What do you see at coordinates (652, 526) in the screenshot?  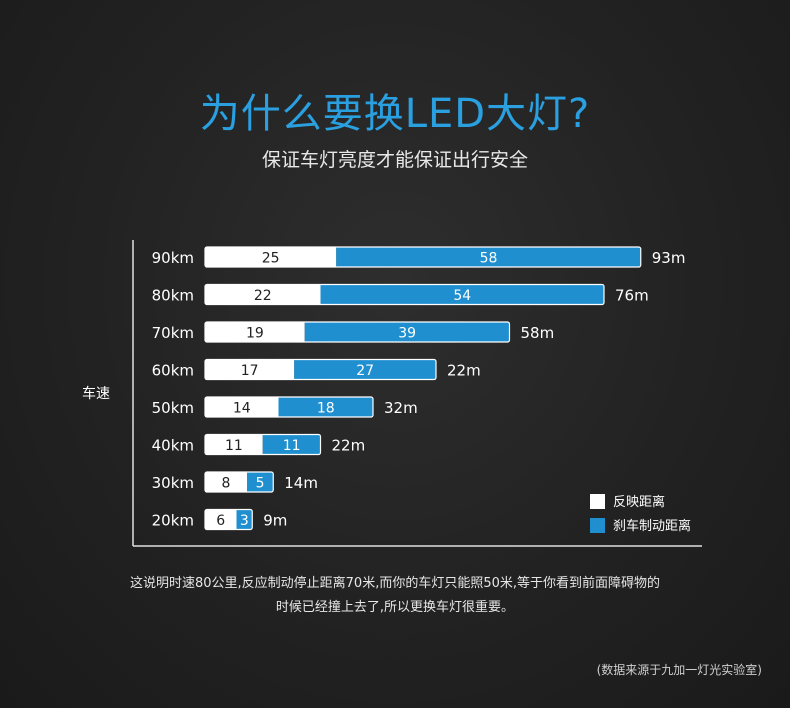 I see `legend-label-braking: 刹车制动距离` at bounding box center [652, 526].